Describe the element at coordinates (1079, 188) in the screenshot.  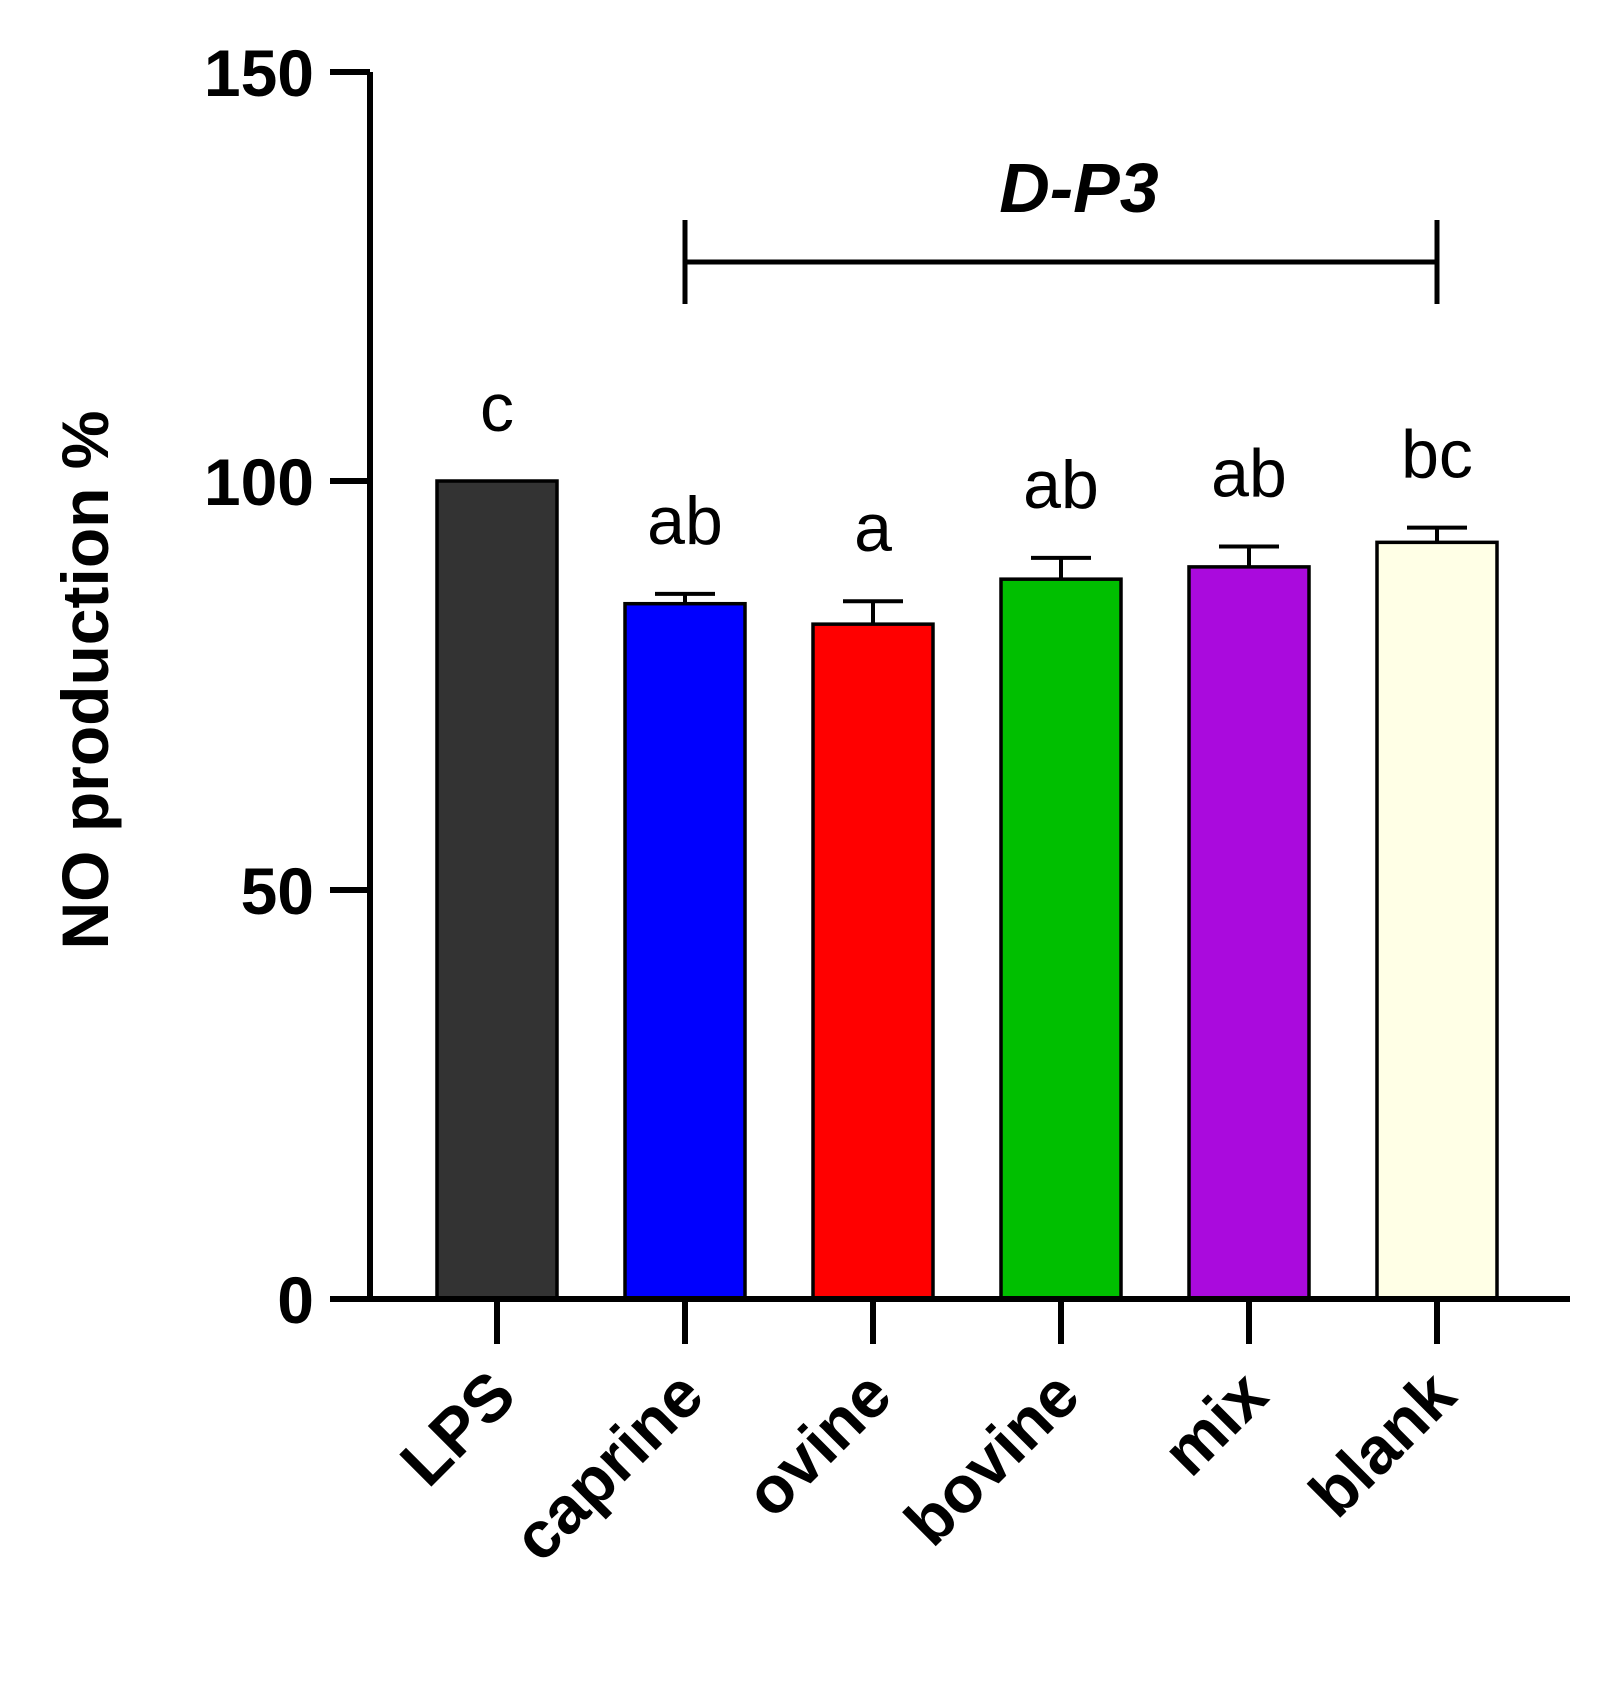
I see `group-bracket-label: D-P3` at that location.